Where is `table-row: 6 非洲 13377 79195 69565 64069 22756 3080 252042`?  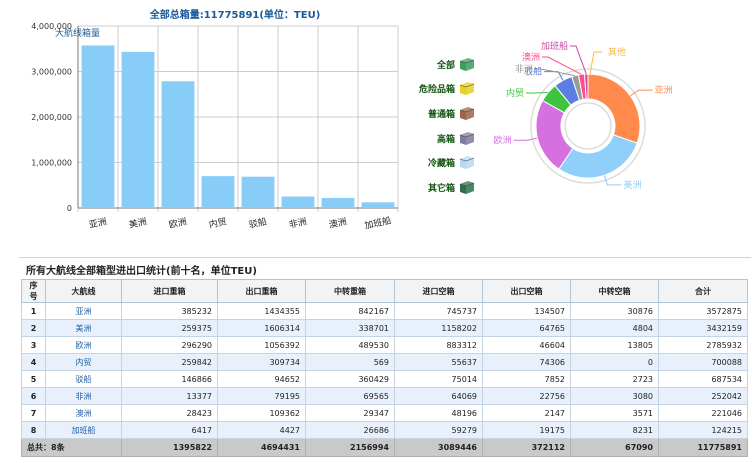
table-row: 6 非洲 13377 79195 69565 64069 22756 3080 252042 is located at coordinates (384, 396).